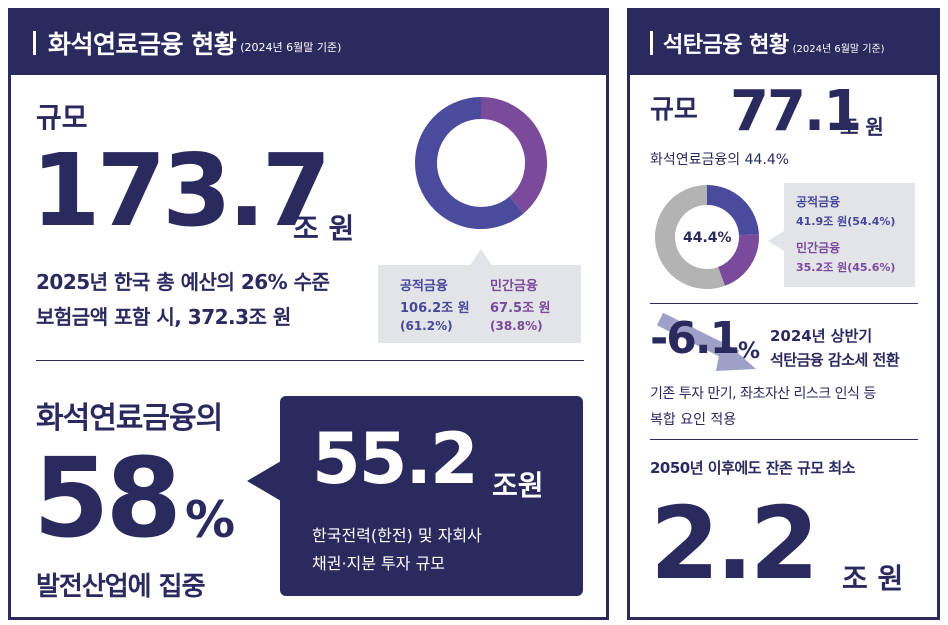  What do you see at coordinates (379, 563) in the screenshot?
I see `callout-line2: 채권·지분 투자 규모` at bounding box center [379, 563].